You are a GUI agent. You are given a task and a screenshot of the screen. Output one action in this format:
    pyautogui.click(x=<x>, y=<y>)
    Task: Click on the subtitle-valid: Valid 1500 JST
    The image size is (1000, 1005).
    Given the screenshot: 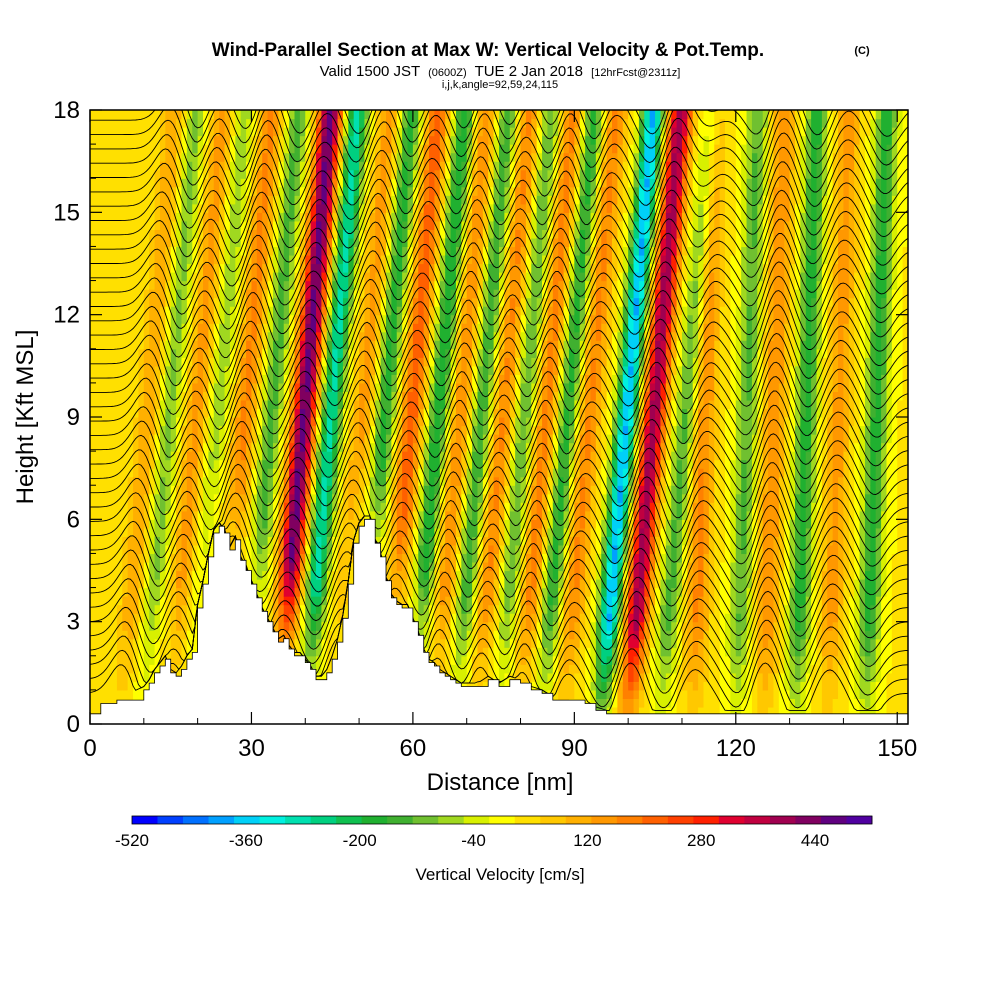 What is the action you would take?
    pyautogui.click(x=370, y=71)
    